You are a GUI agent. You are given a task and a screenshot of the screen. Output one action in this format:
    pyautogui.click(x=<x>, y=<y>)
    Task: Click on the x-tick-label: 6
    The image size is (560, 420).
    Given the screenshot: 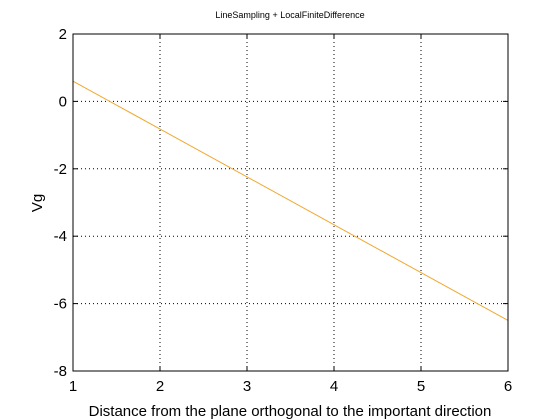 What is the action you would take?
    pyautogui.click(x=508, y=386)
    